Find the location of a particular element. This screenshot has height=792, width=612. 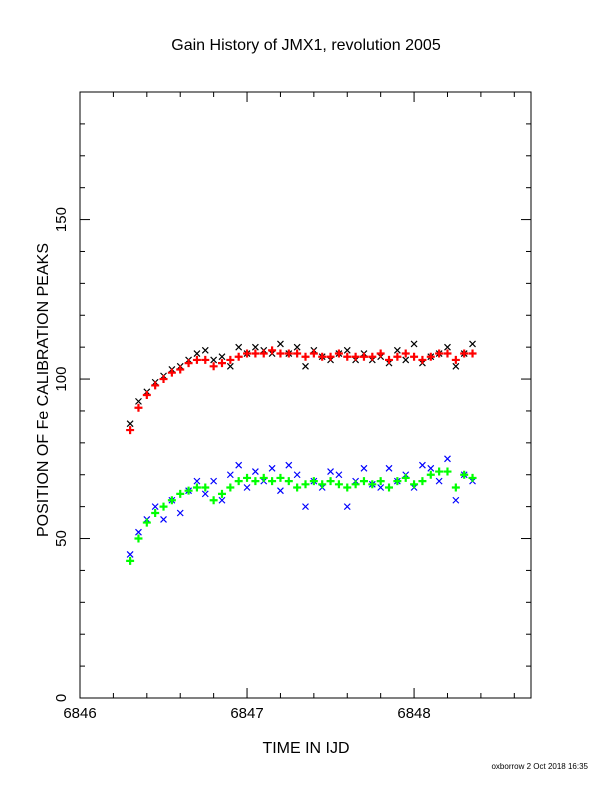

x-axis-label: TIME IN IJD is located at coordinates (306, 748).